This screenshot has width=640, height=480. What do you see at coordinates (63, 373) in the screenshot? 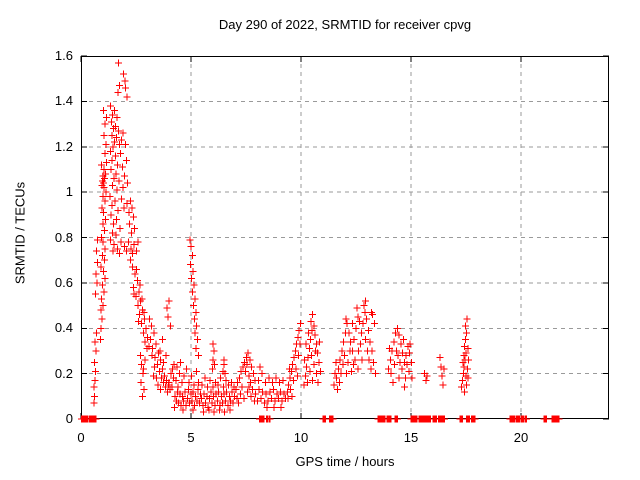
I see `y-tick-label: 0.2` at bounding box center [63, 373].